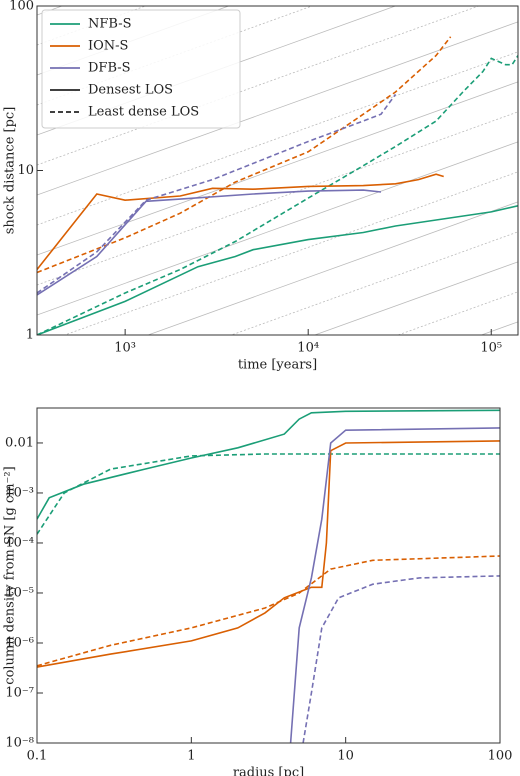 This screenshot has height=776, width=520. What do you see at coordinates (277, 365) in the screenshot?
I see `x-axis-label: time [years]` at bounding box center [277, 365].